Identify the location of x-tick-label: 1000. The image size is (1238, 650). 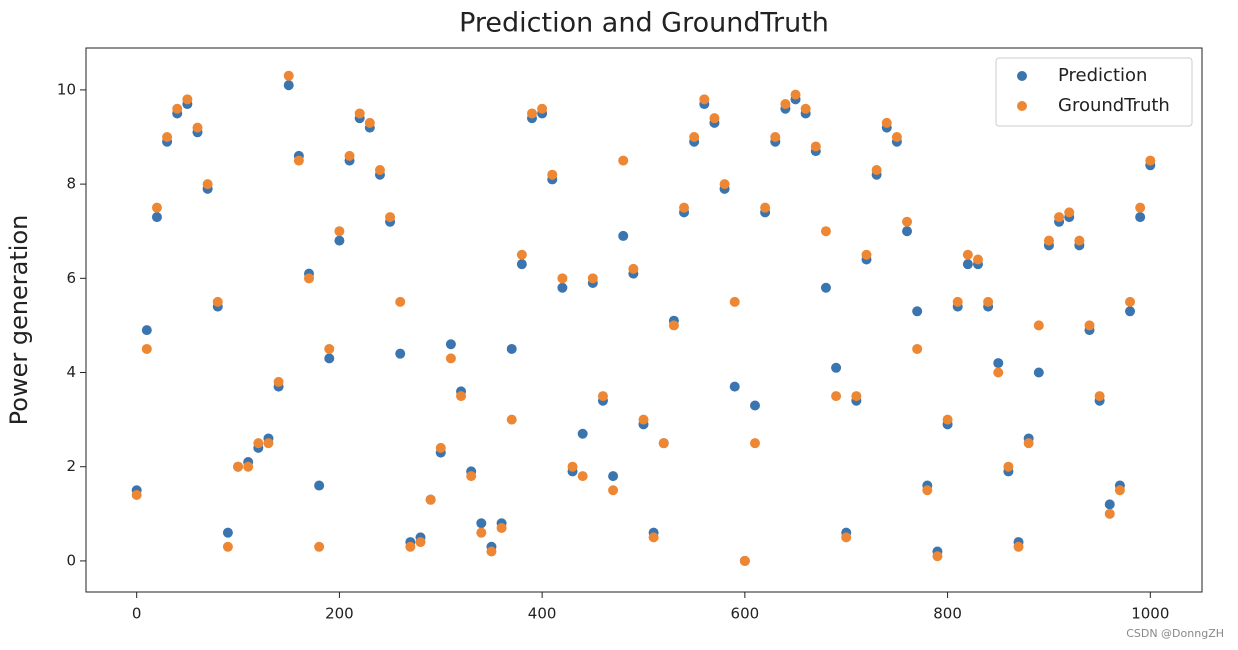
(1150, 614).